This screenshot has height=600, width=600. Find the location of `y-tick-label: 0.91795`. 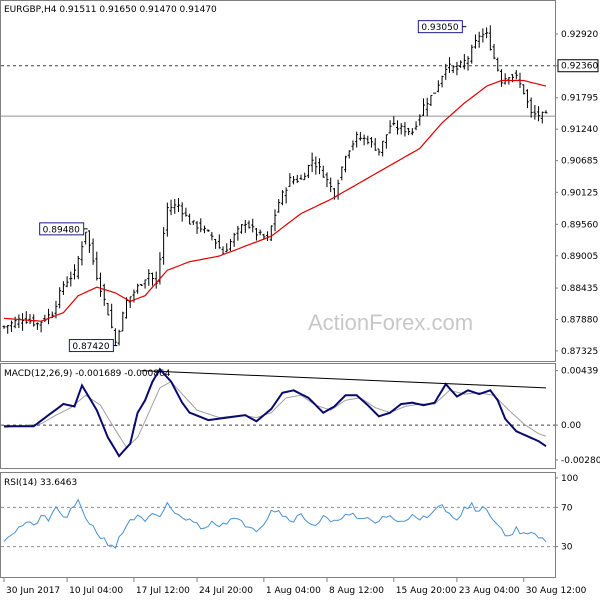

y-tick-label: 0.91795 is located at coordinates (579, 99).